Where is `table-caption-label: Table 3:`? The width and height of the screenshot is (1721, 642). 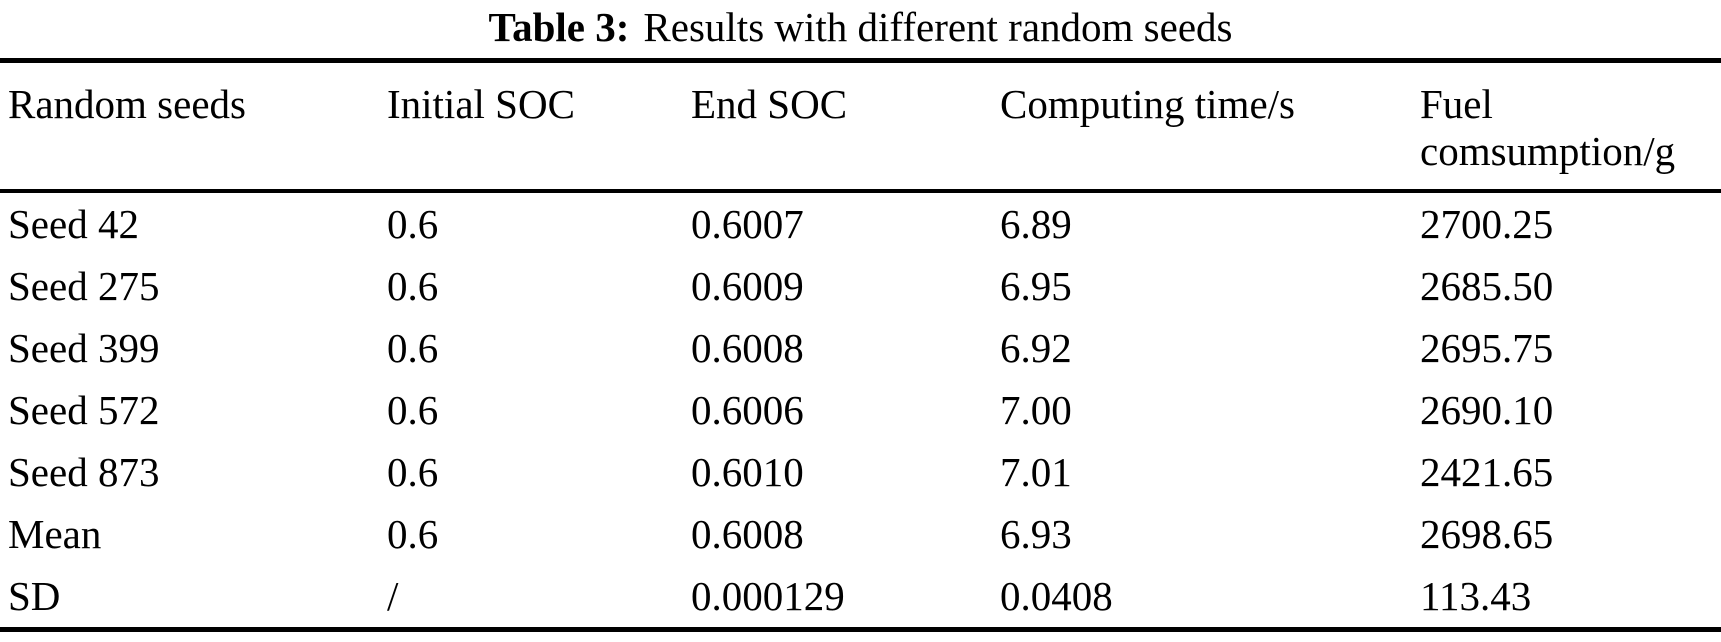 table-caption-label: Table 3: is located at coordinates (559, 27).